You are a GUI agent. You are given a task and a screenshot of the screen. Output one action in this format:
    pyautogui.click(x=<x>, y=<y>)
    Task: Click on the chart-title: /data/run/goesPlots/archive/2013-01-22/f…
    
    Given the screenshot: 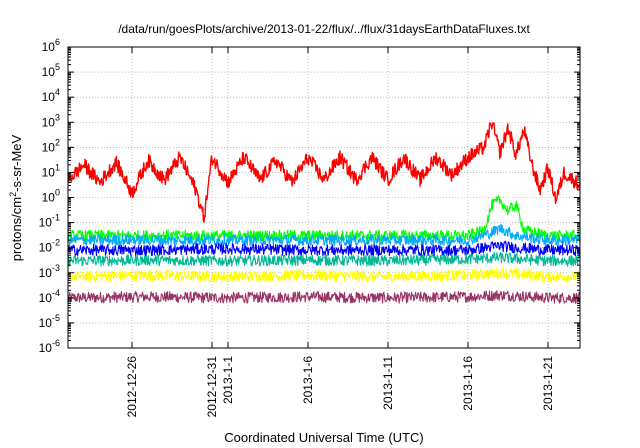 What is the action you would take?
    pyautogui.click(x=324, y=29)
    